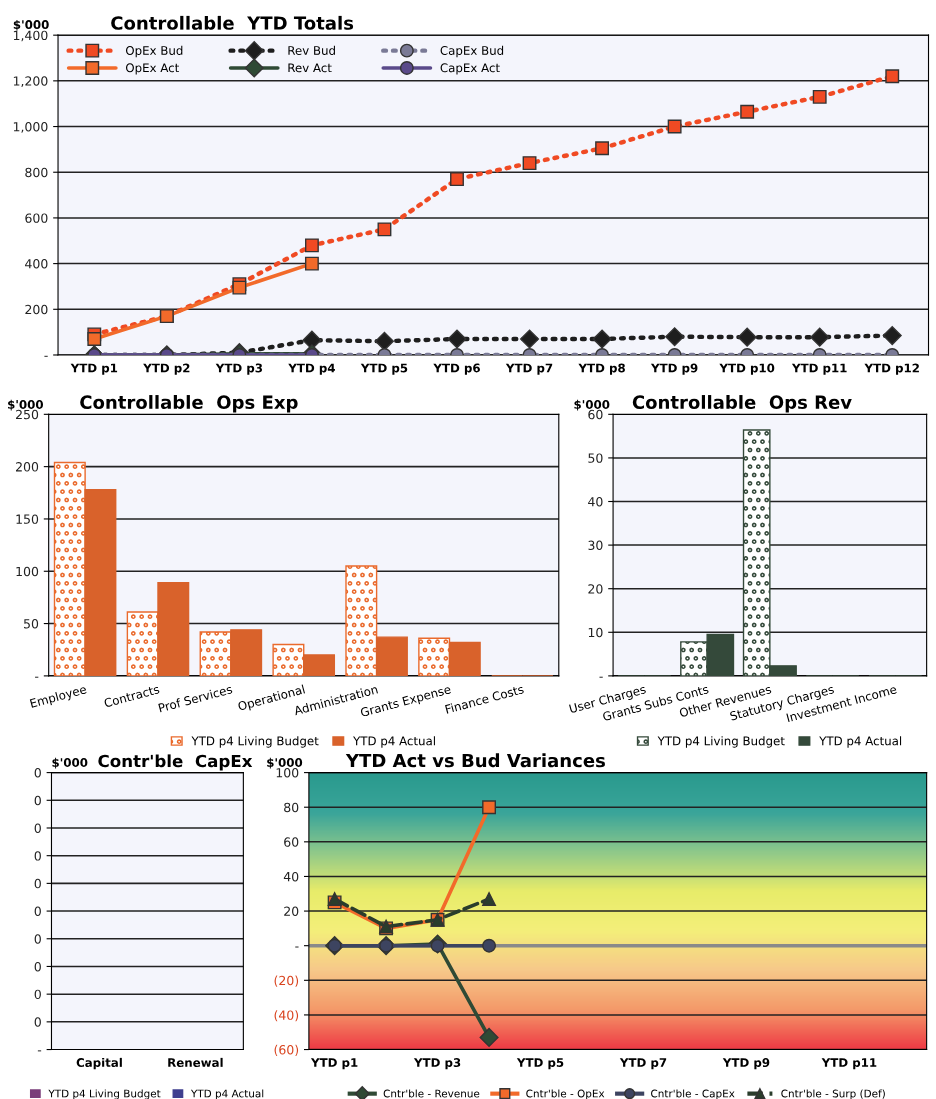 The image size is (936, 1099). What do you see at coordinates (311, 50) in the screenshot?
I see `legend-label: Rev Bud` at bounding box center [311, 50].